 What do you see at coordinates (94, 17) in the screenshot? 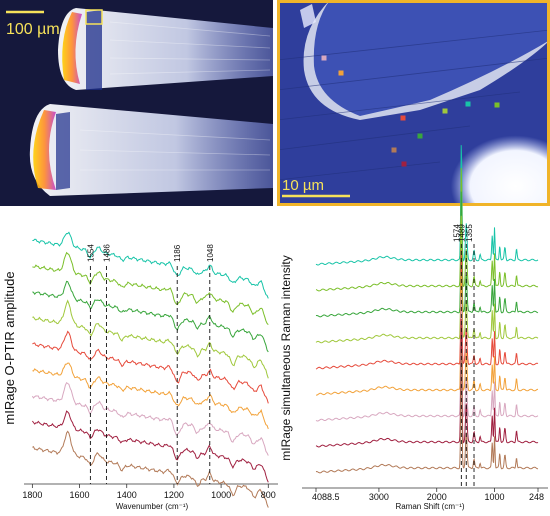
I see `zoom-region-marker` at bounding box center [94, 17].